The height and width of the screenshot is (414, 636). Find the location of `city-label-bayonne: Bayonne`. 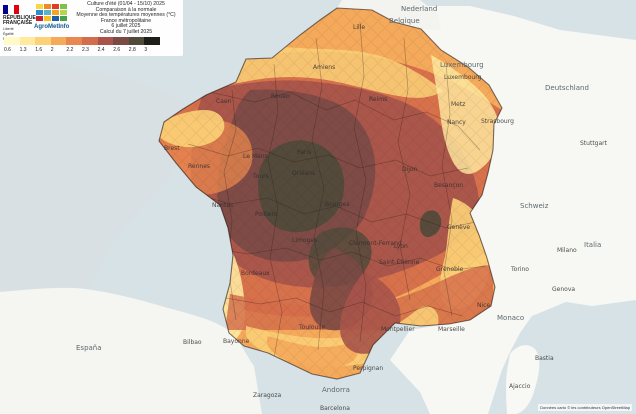

city-label-bayonne: Bayonne is located at coordinates (236, 341).